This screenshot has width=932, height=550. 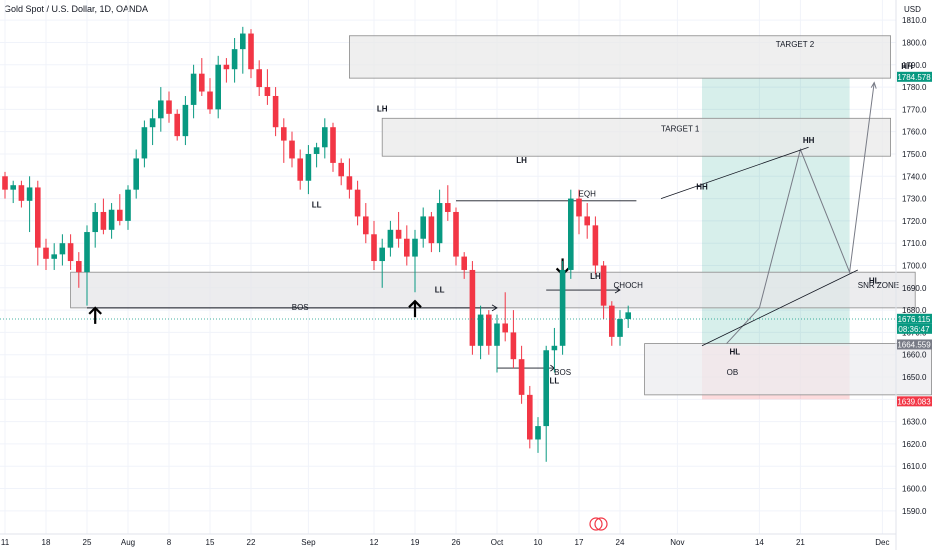 What do you see at coordinates (617, 290) in the screenshot?
I see `choch-arrowhead` at bounding box center [617, 290].